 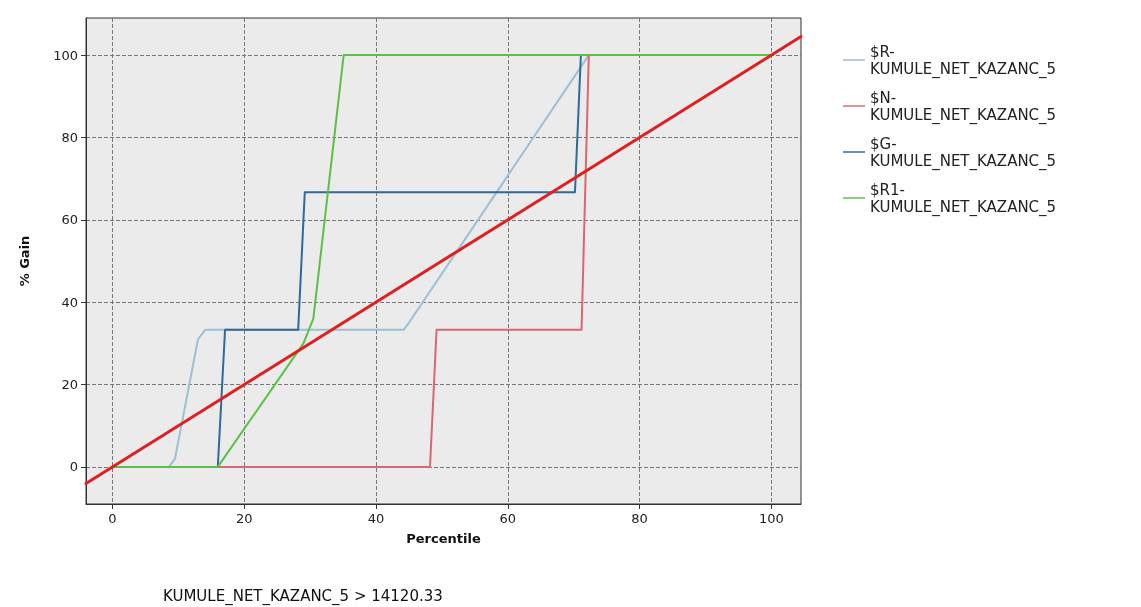 I want to click on x-tick-label: 100, so click(x=771, y=518).